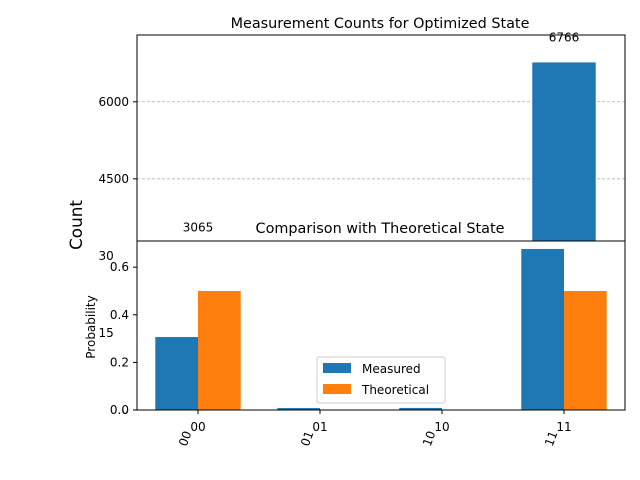  What do you see at coordinates (337, 389) in the screenshot?
I see `legend-swatch-theoretical` at bounding box center [337, 389].